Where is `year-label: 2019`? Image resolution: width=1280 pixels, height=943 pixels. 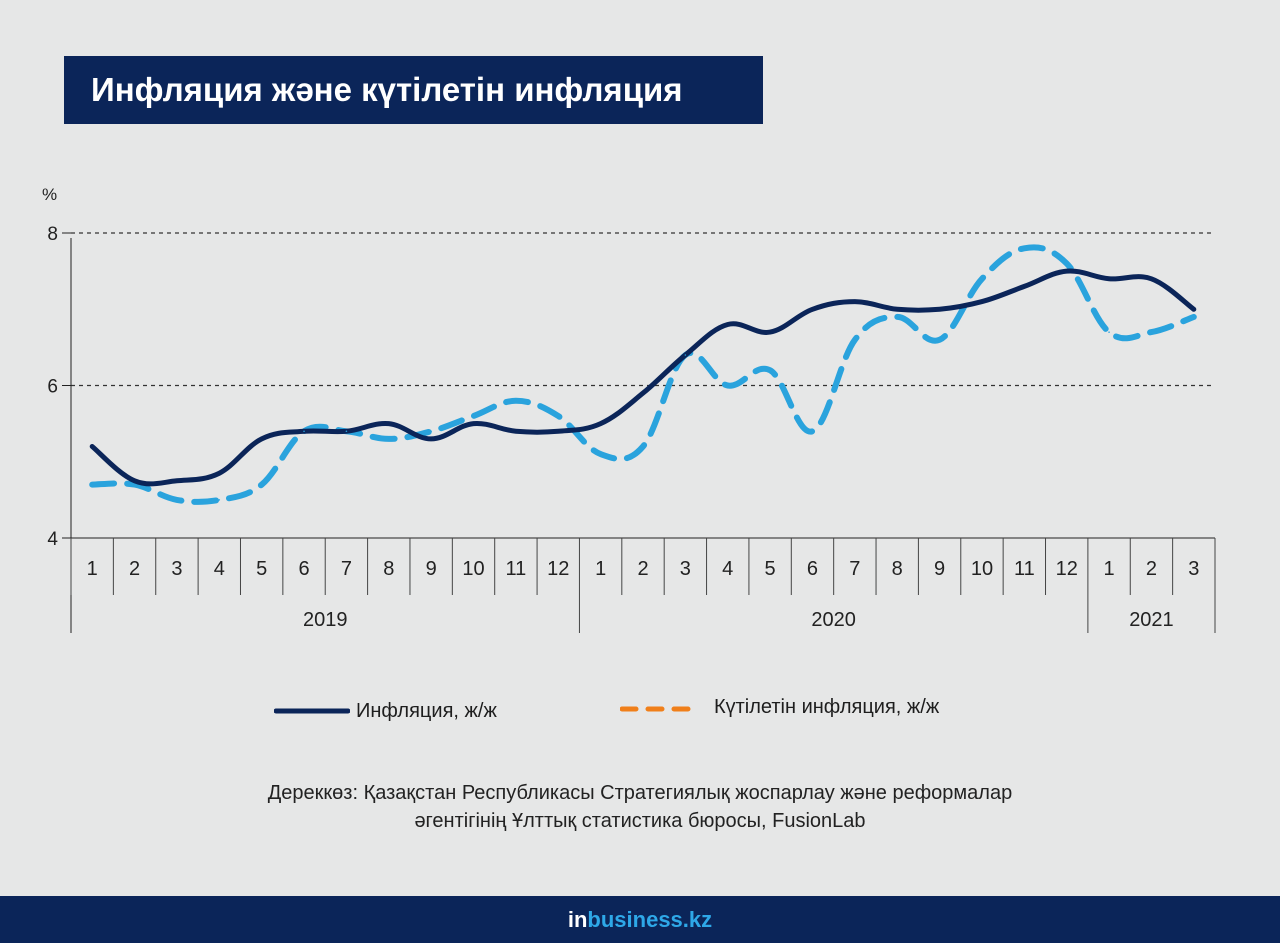
year-label: 2019 is located at coordinates (325, 620).